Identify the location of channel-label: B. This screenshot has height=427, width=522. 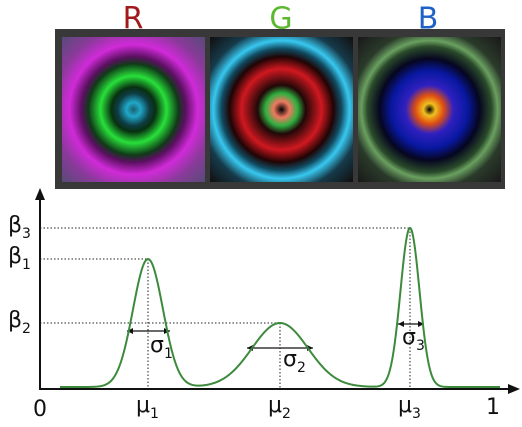
(428, 19).